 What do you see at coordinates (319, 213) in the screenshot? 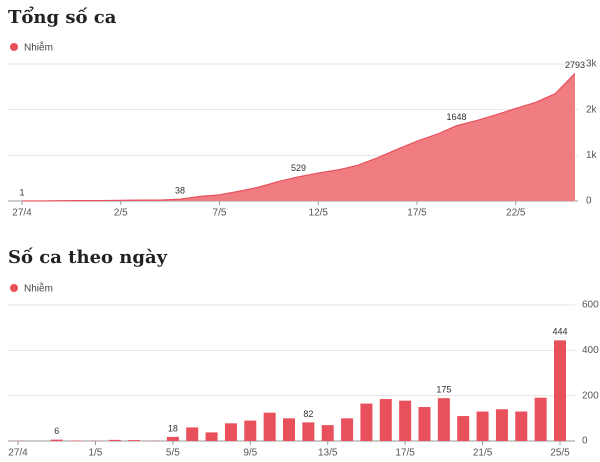
I see `x-tick-label: 12/5` at bounding box center [319, 213].